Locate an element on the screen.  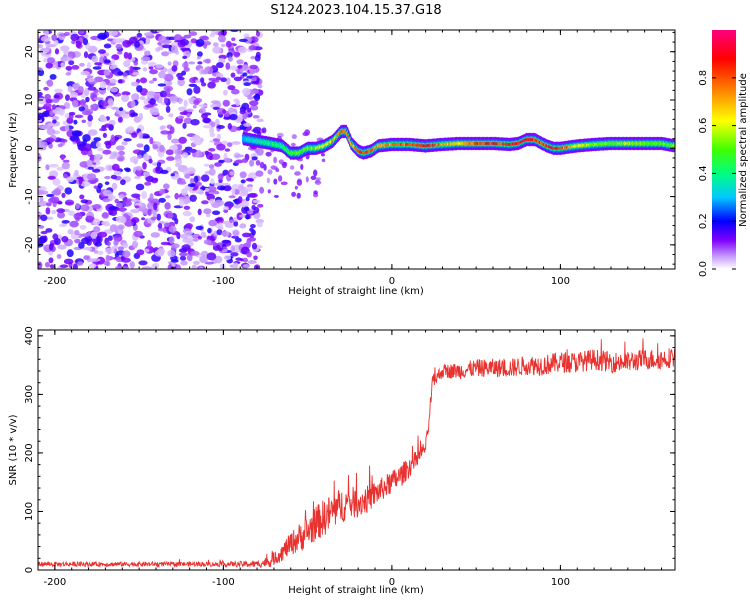
snr-ytick-label: 300 is located at coordinates (29, 394).